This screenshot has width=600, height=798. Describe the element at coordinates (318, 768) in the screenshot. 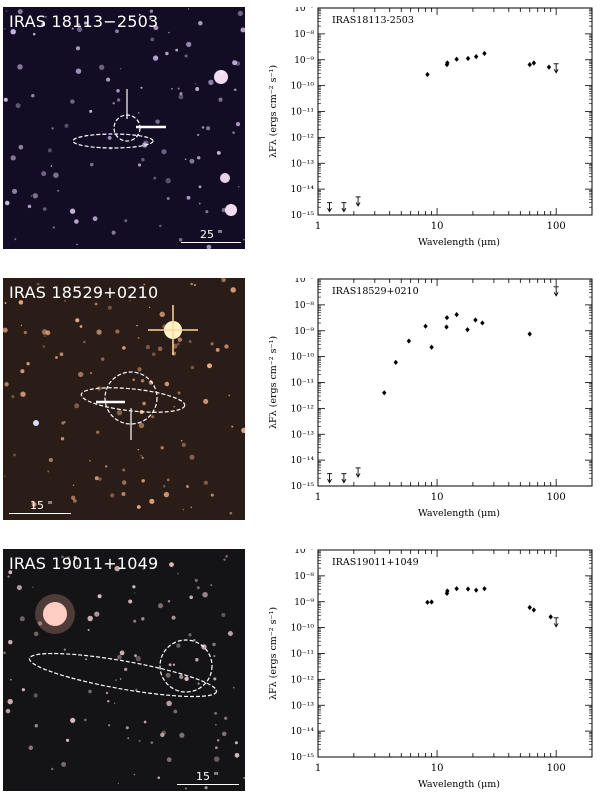

I see `x-tick-label: 1` at that location.